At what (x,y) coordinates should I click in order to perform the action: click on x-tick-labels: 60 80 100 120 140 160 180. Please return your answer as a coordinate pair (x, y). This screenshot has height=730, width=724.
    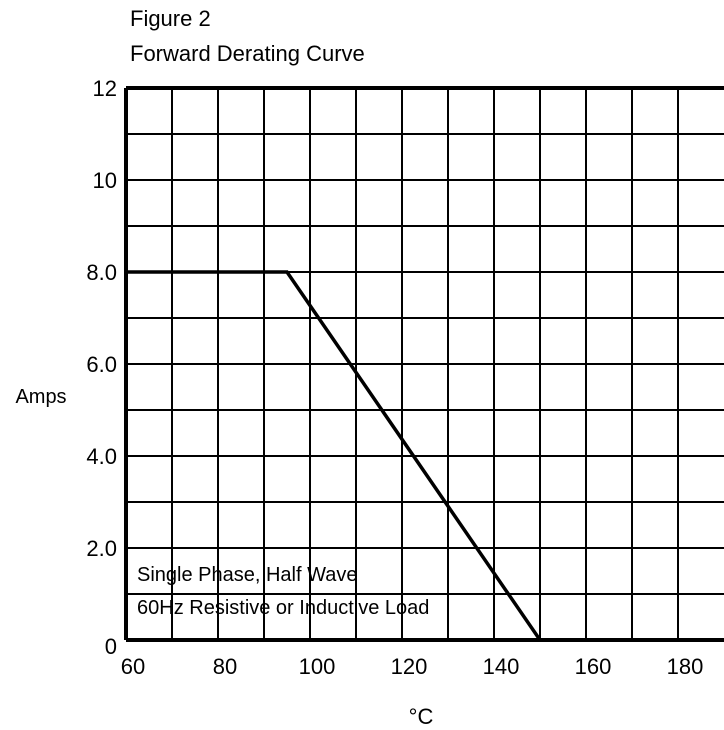
    Looking at the image, I should click on (412, 666).